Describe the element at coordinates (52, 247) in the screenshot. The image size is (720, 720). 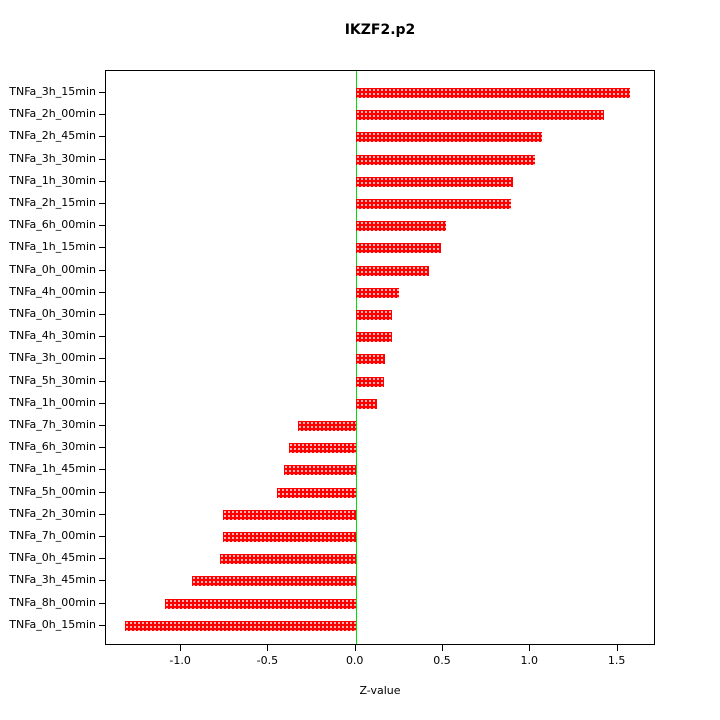
I see `y-axis-label: TNFa_1h_15min` at that location.